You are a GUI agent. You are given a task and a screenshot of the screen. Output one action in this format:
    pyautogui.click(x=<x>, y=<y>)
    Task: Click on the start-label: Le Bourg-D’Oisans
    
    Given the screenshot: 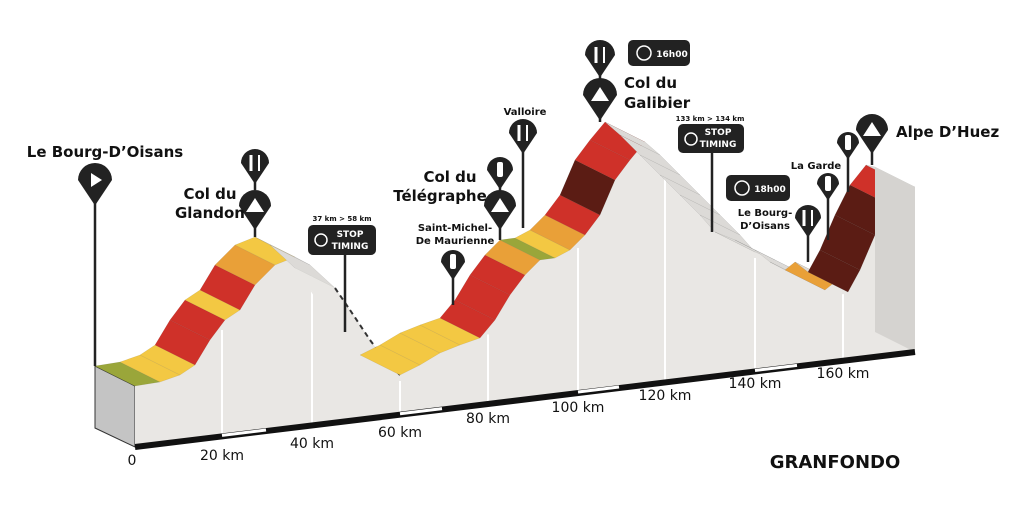 What is the action you would take?
    pyautogui.click(x=105, y=152)
    